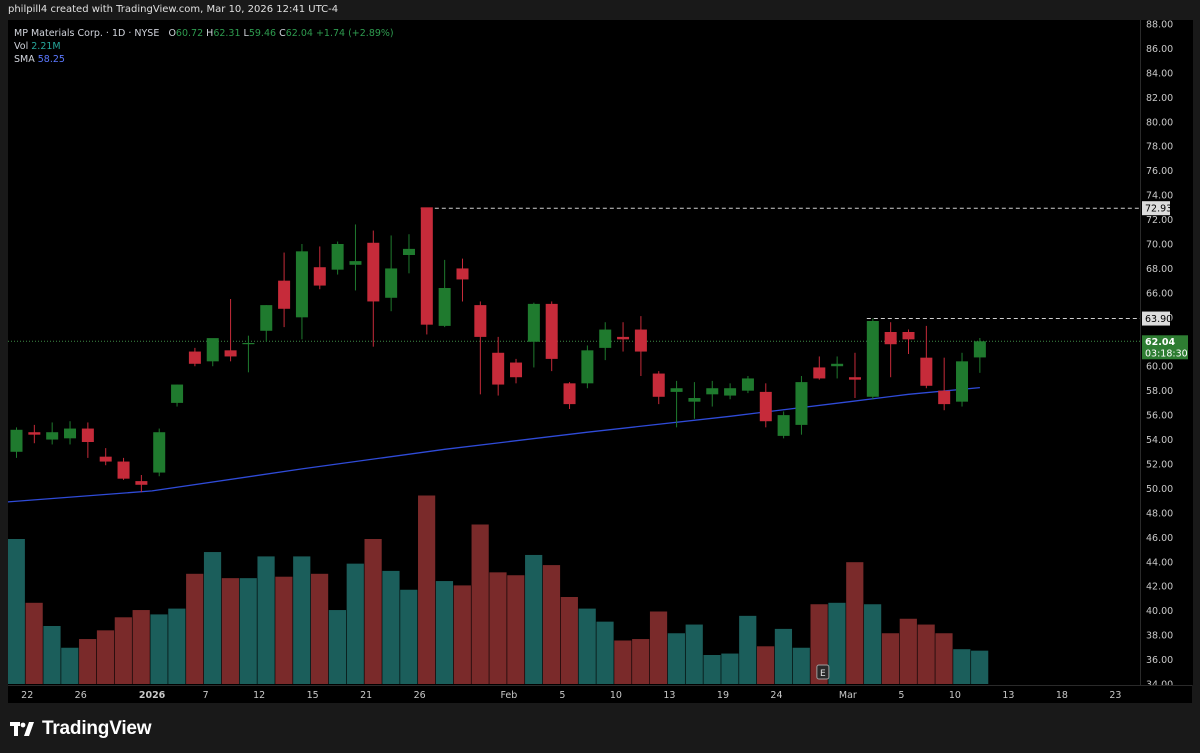 The height and width of the screenshot is (753, 1200). I want to click on low-label: L, so click(246, 33).